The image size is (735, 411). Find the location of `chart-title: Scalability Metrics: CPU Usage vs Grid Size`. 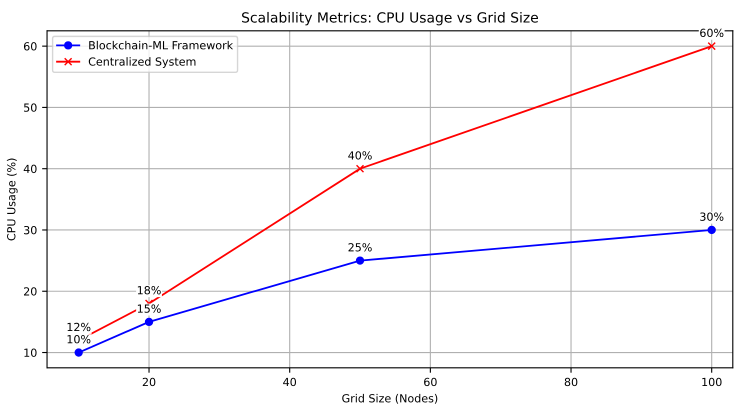

chart-title: Scalability Metrics: CPU Usage vs Grid Size is located at coordinates (390, 19).